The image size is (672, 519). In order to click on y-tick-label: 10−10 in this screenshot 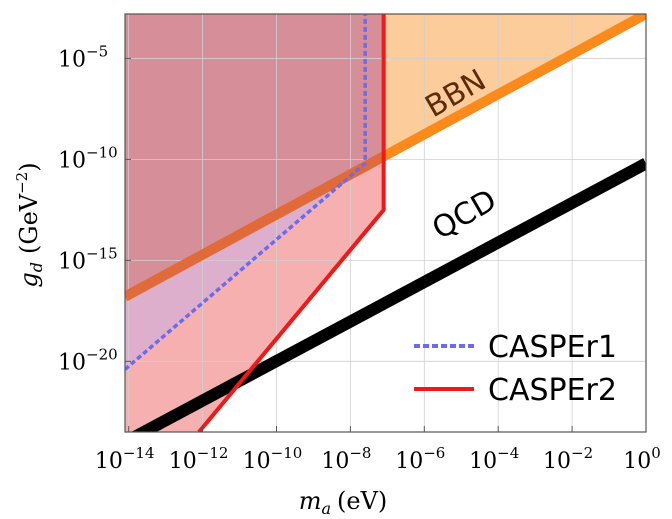, I will do `click(88, 158)`.